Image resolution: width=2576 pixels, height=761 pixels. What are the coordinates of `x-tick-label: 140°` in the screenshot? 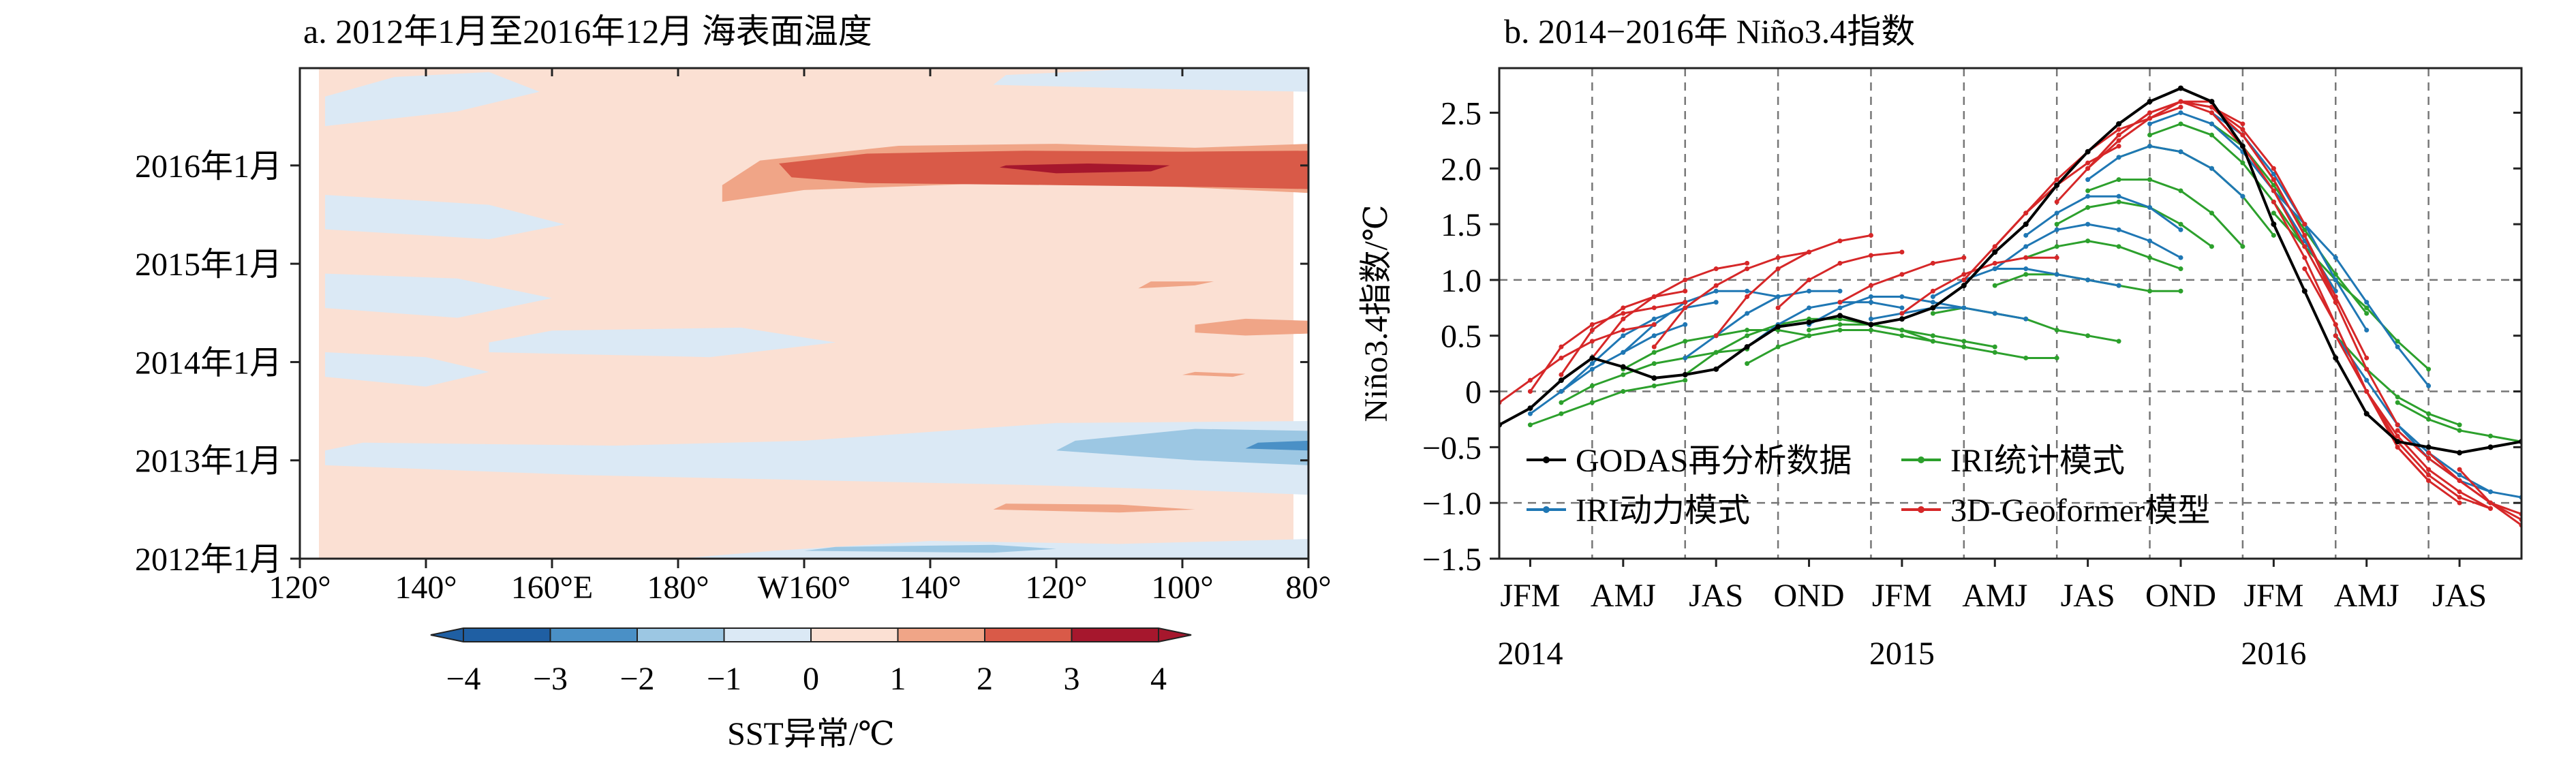 It's located at (426, 588).